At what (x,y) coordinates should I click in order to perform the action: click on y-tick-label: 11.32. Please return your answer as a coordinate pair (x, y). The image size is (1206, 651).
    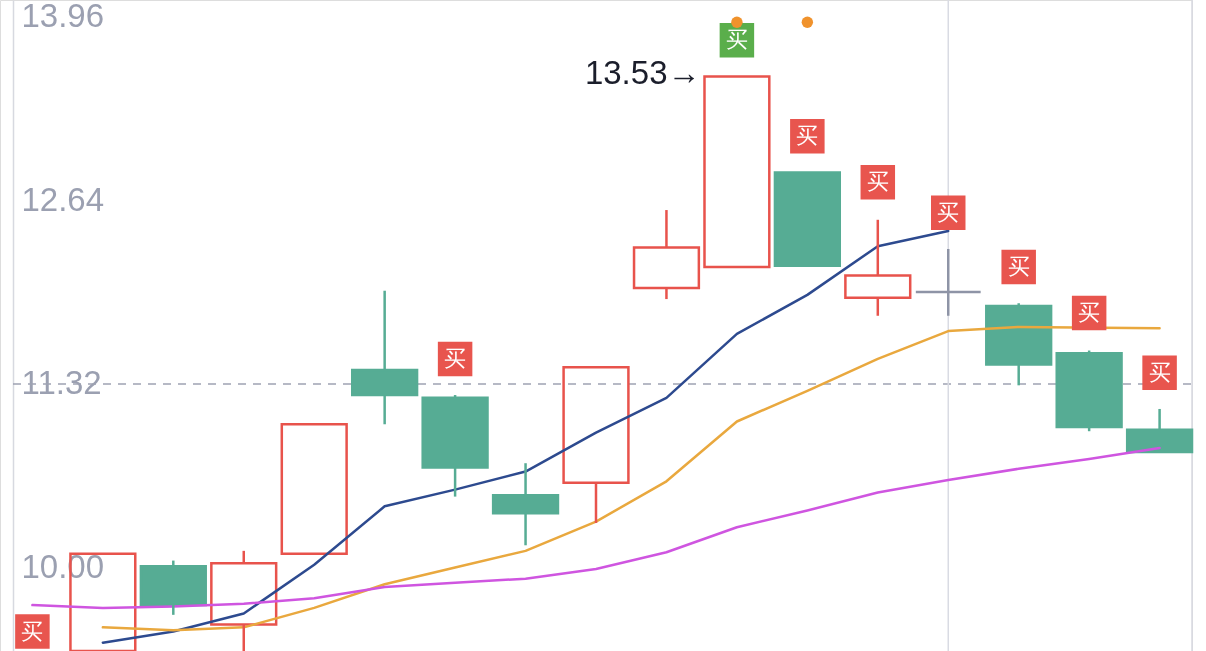
    Looking at the image, I should click on (61, 383).